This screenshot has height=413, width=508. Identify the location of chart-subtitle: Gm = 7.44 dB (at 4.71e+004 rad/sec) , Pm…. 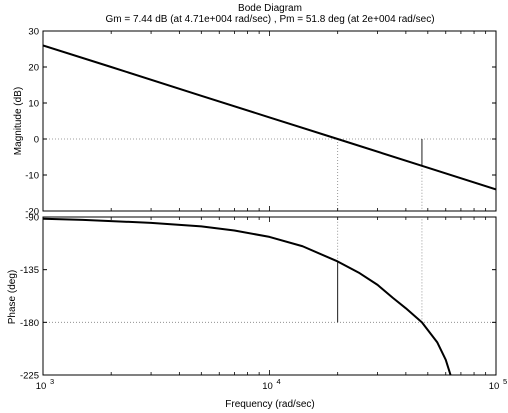
(269, 19).